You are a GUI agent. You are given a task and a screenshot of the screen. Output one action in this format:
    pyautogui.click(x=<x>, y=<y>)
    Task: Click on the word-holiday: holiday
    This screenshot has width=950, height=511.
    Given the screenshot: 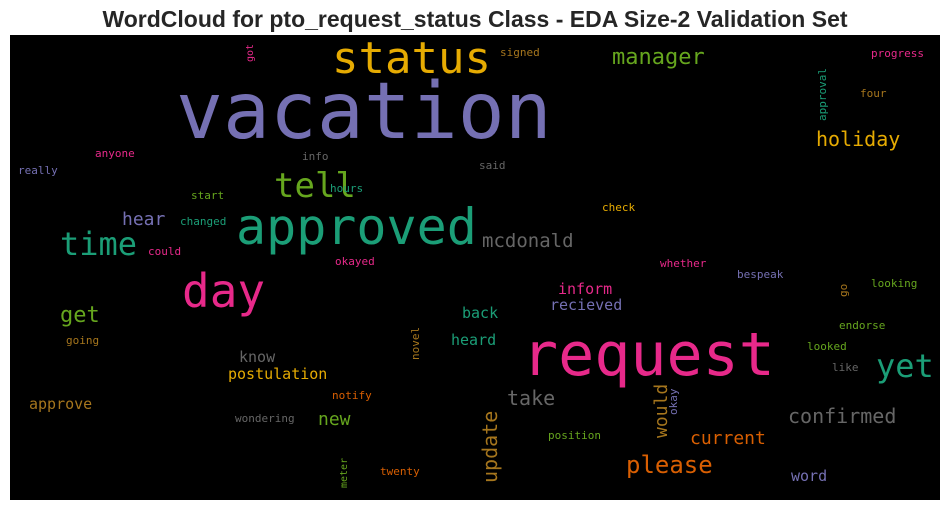 What is the action you would take?
    pyautogui.click(x=858, y=139)
    